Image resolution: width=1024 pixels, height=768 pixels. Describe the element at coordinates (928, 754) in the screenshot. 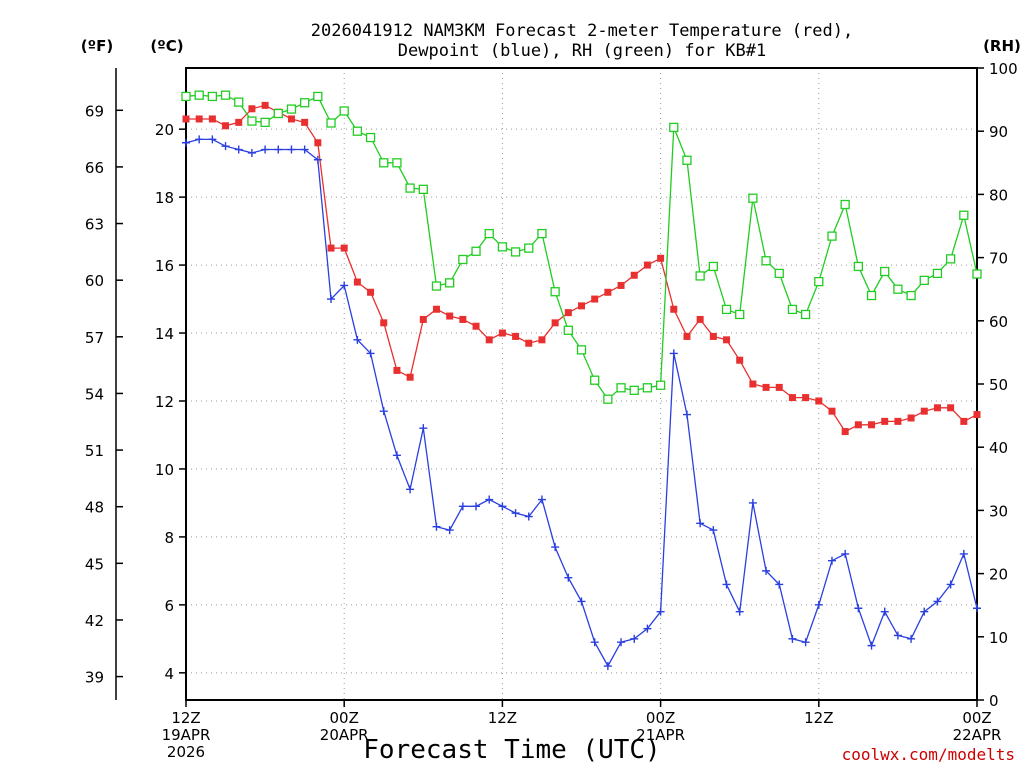

I see `credit-text: coolwx.com/modelts` at that location.